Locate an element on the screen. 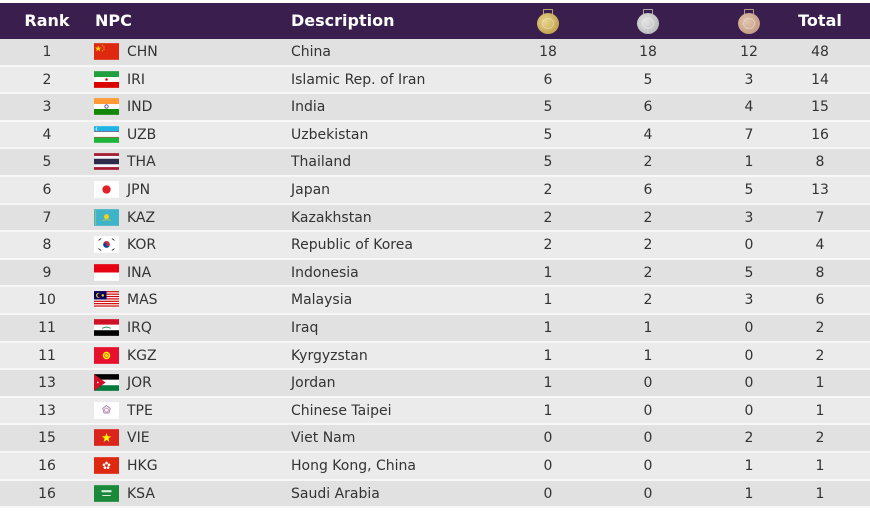  npc-code-link: HKG is located at coordinates (142, 465).